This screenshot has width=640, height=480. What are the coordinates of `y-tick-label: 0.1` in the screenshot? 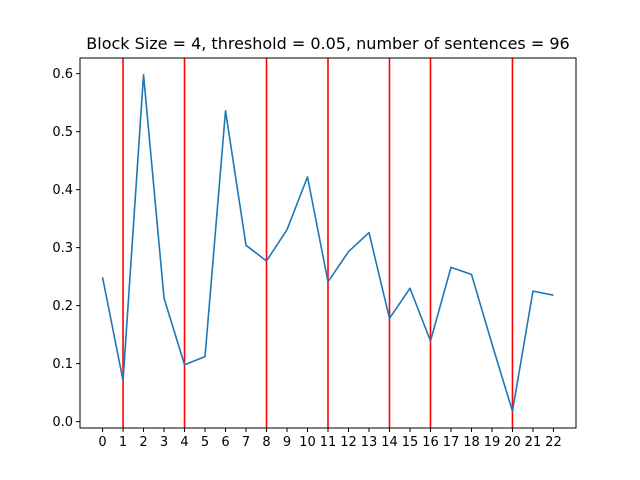 It's located at (62, 364).